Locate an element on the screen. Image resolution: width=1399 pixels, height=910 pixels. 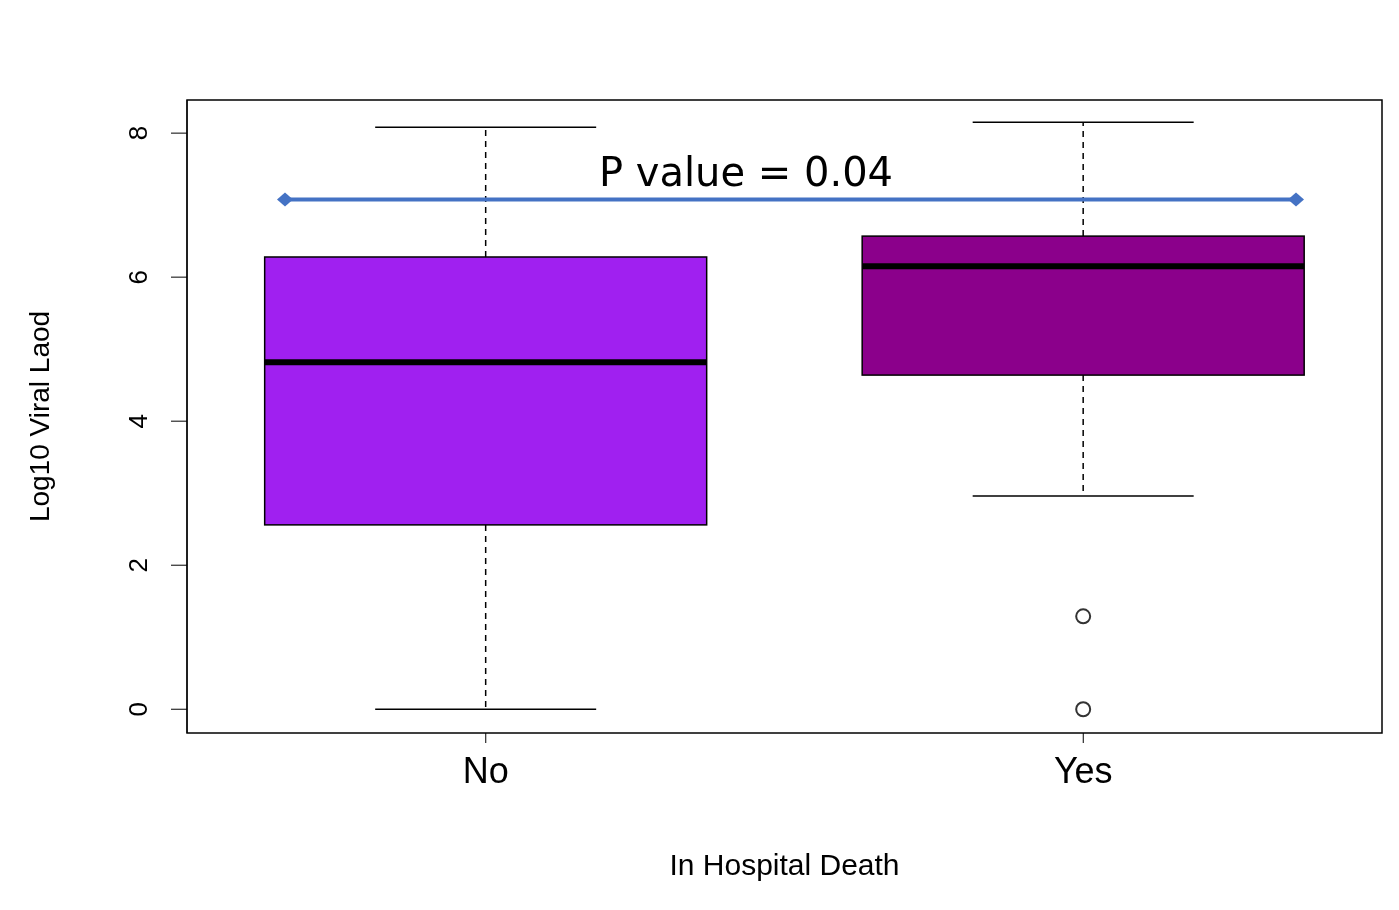
x-tick-label: No is located at coordinates (485, 770).